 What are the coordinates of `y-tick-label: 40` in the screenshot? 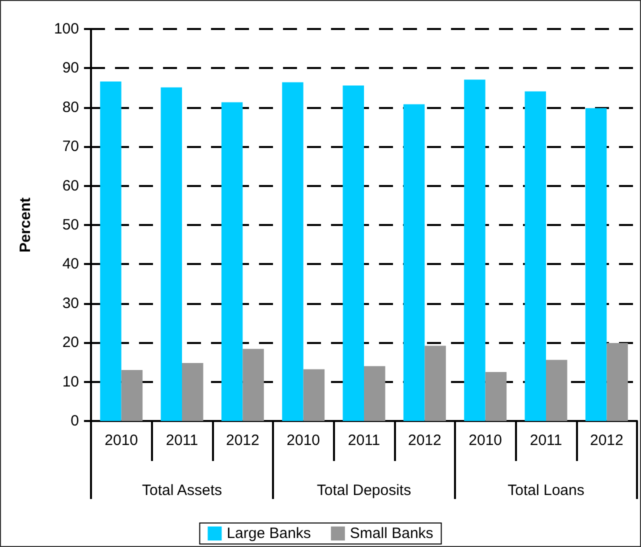 It's located at (70, 264).